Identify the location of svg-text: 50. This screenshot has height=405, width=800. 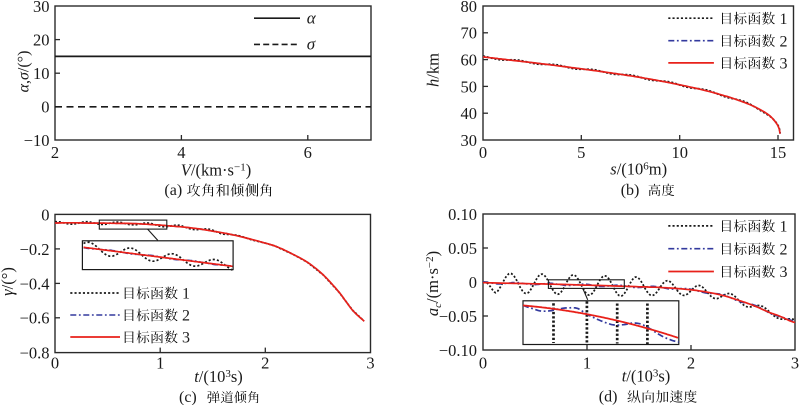
(469, 86).